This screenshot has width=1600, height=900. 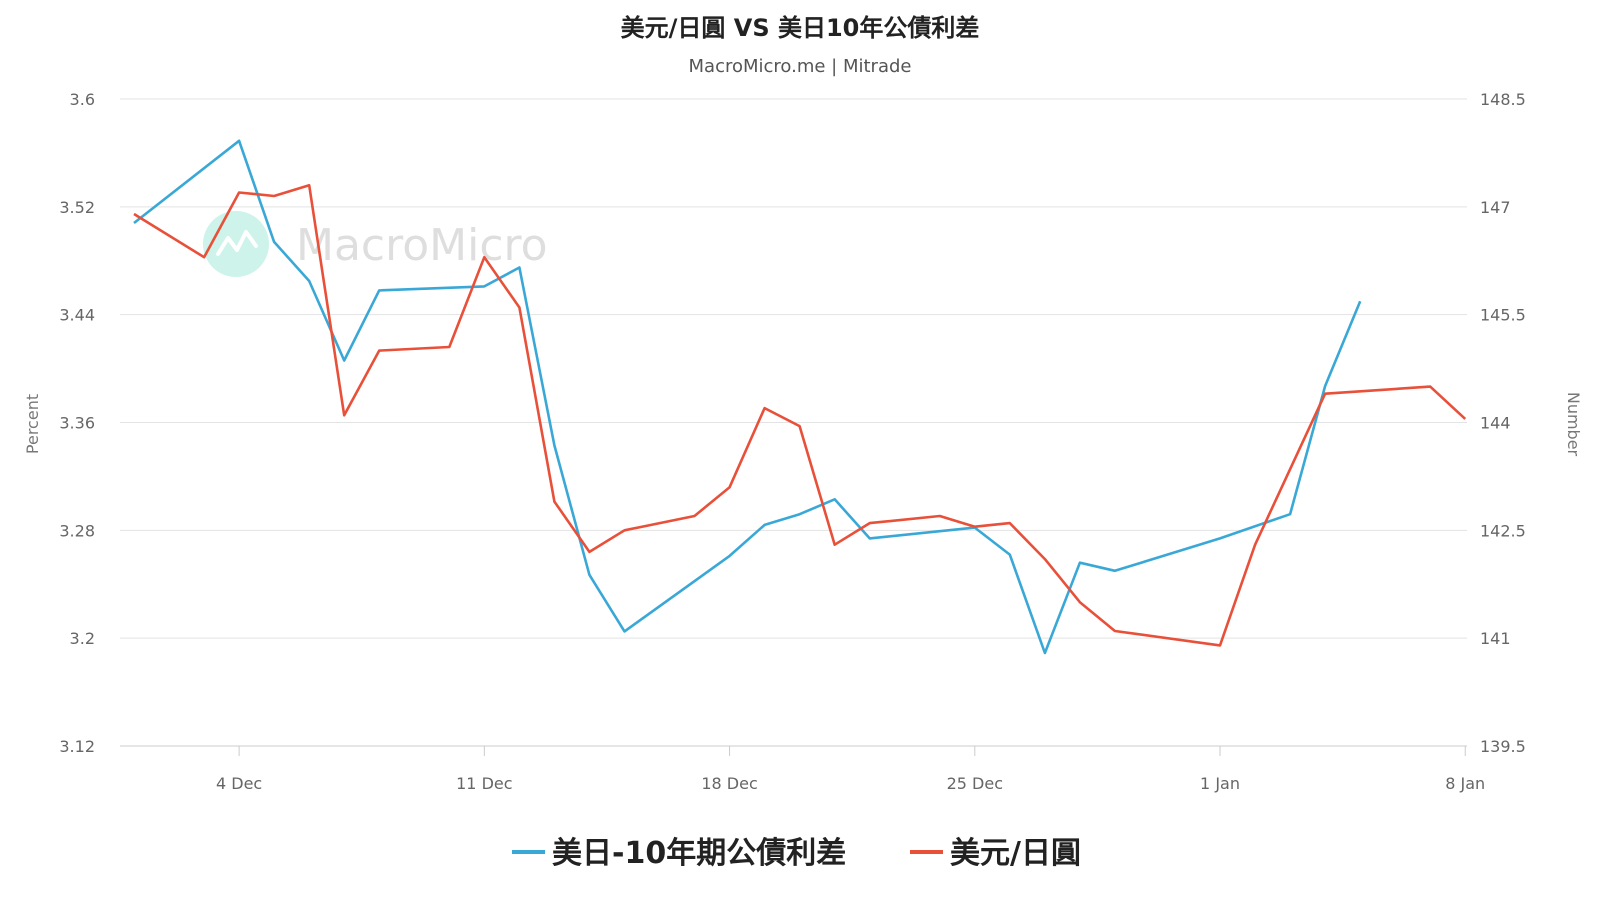 What do you see at coordinates (800, 66) in the screenshot?
I see `chart-subtitle: MacroMicro.me | Mitrade` at bounding box center [800, 66].